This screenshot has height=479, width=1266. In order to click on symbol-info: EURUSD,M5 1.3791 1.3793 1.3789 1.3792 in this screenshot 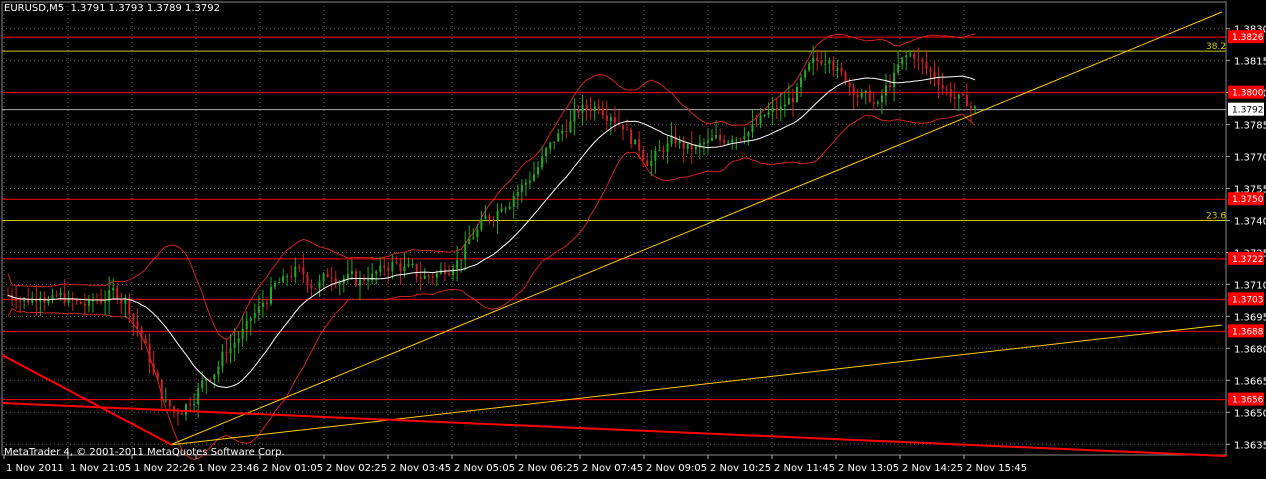, I will do `click(112, 8)`.